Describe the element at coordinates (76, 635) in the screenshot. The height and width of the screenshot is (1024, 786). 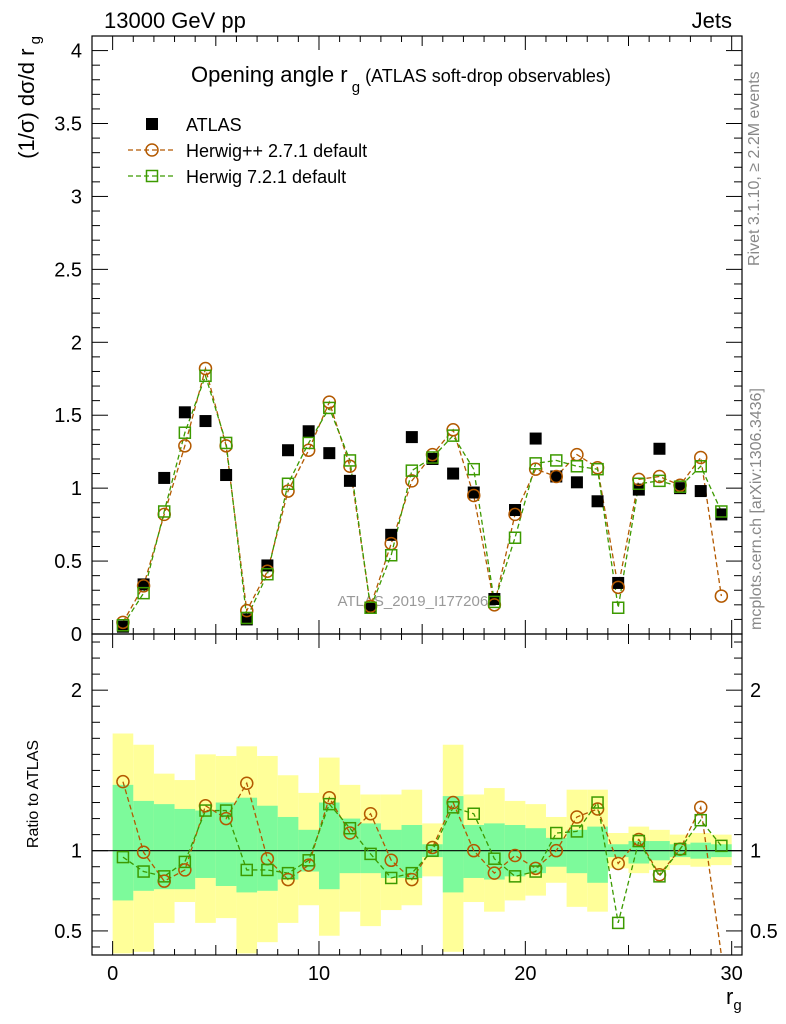
I see `y-tick-label: 0` at that location.